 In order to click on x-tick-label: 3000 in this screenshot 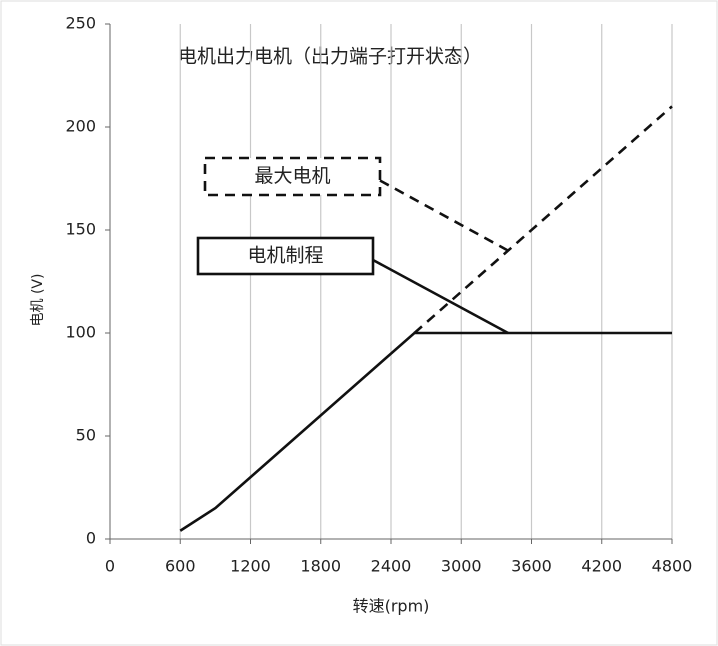, I will do `click(461, 566)`.